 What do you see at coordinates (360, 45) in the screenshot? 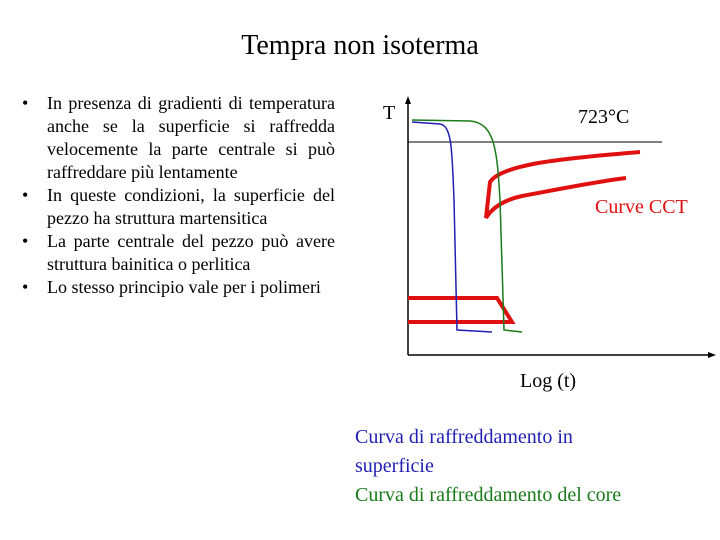
I see `title: Tempra non isoterma` at bounding box center [360, 45].